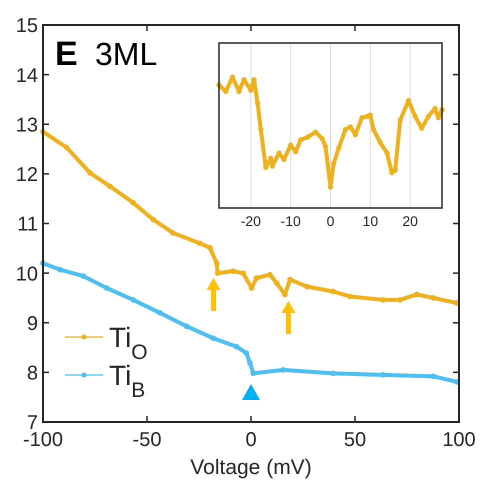  I want to click on y-tick-label: 14, so click(27, 75).